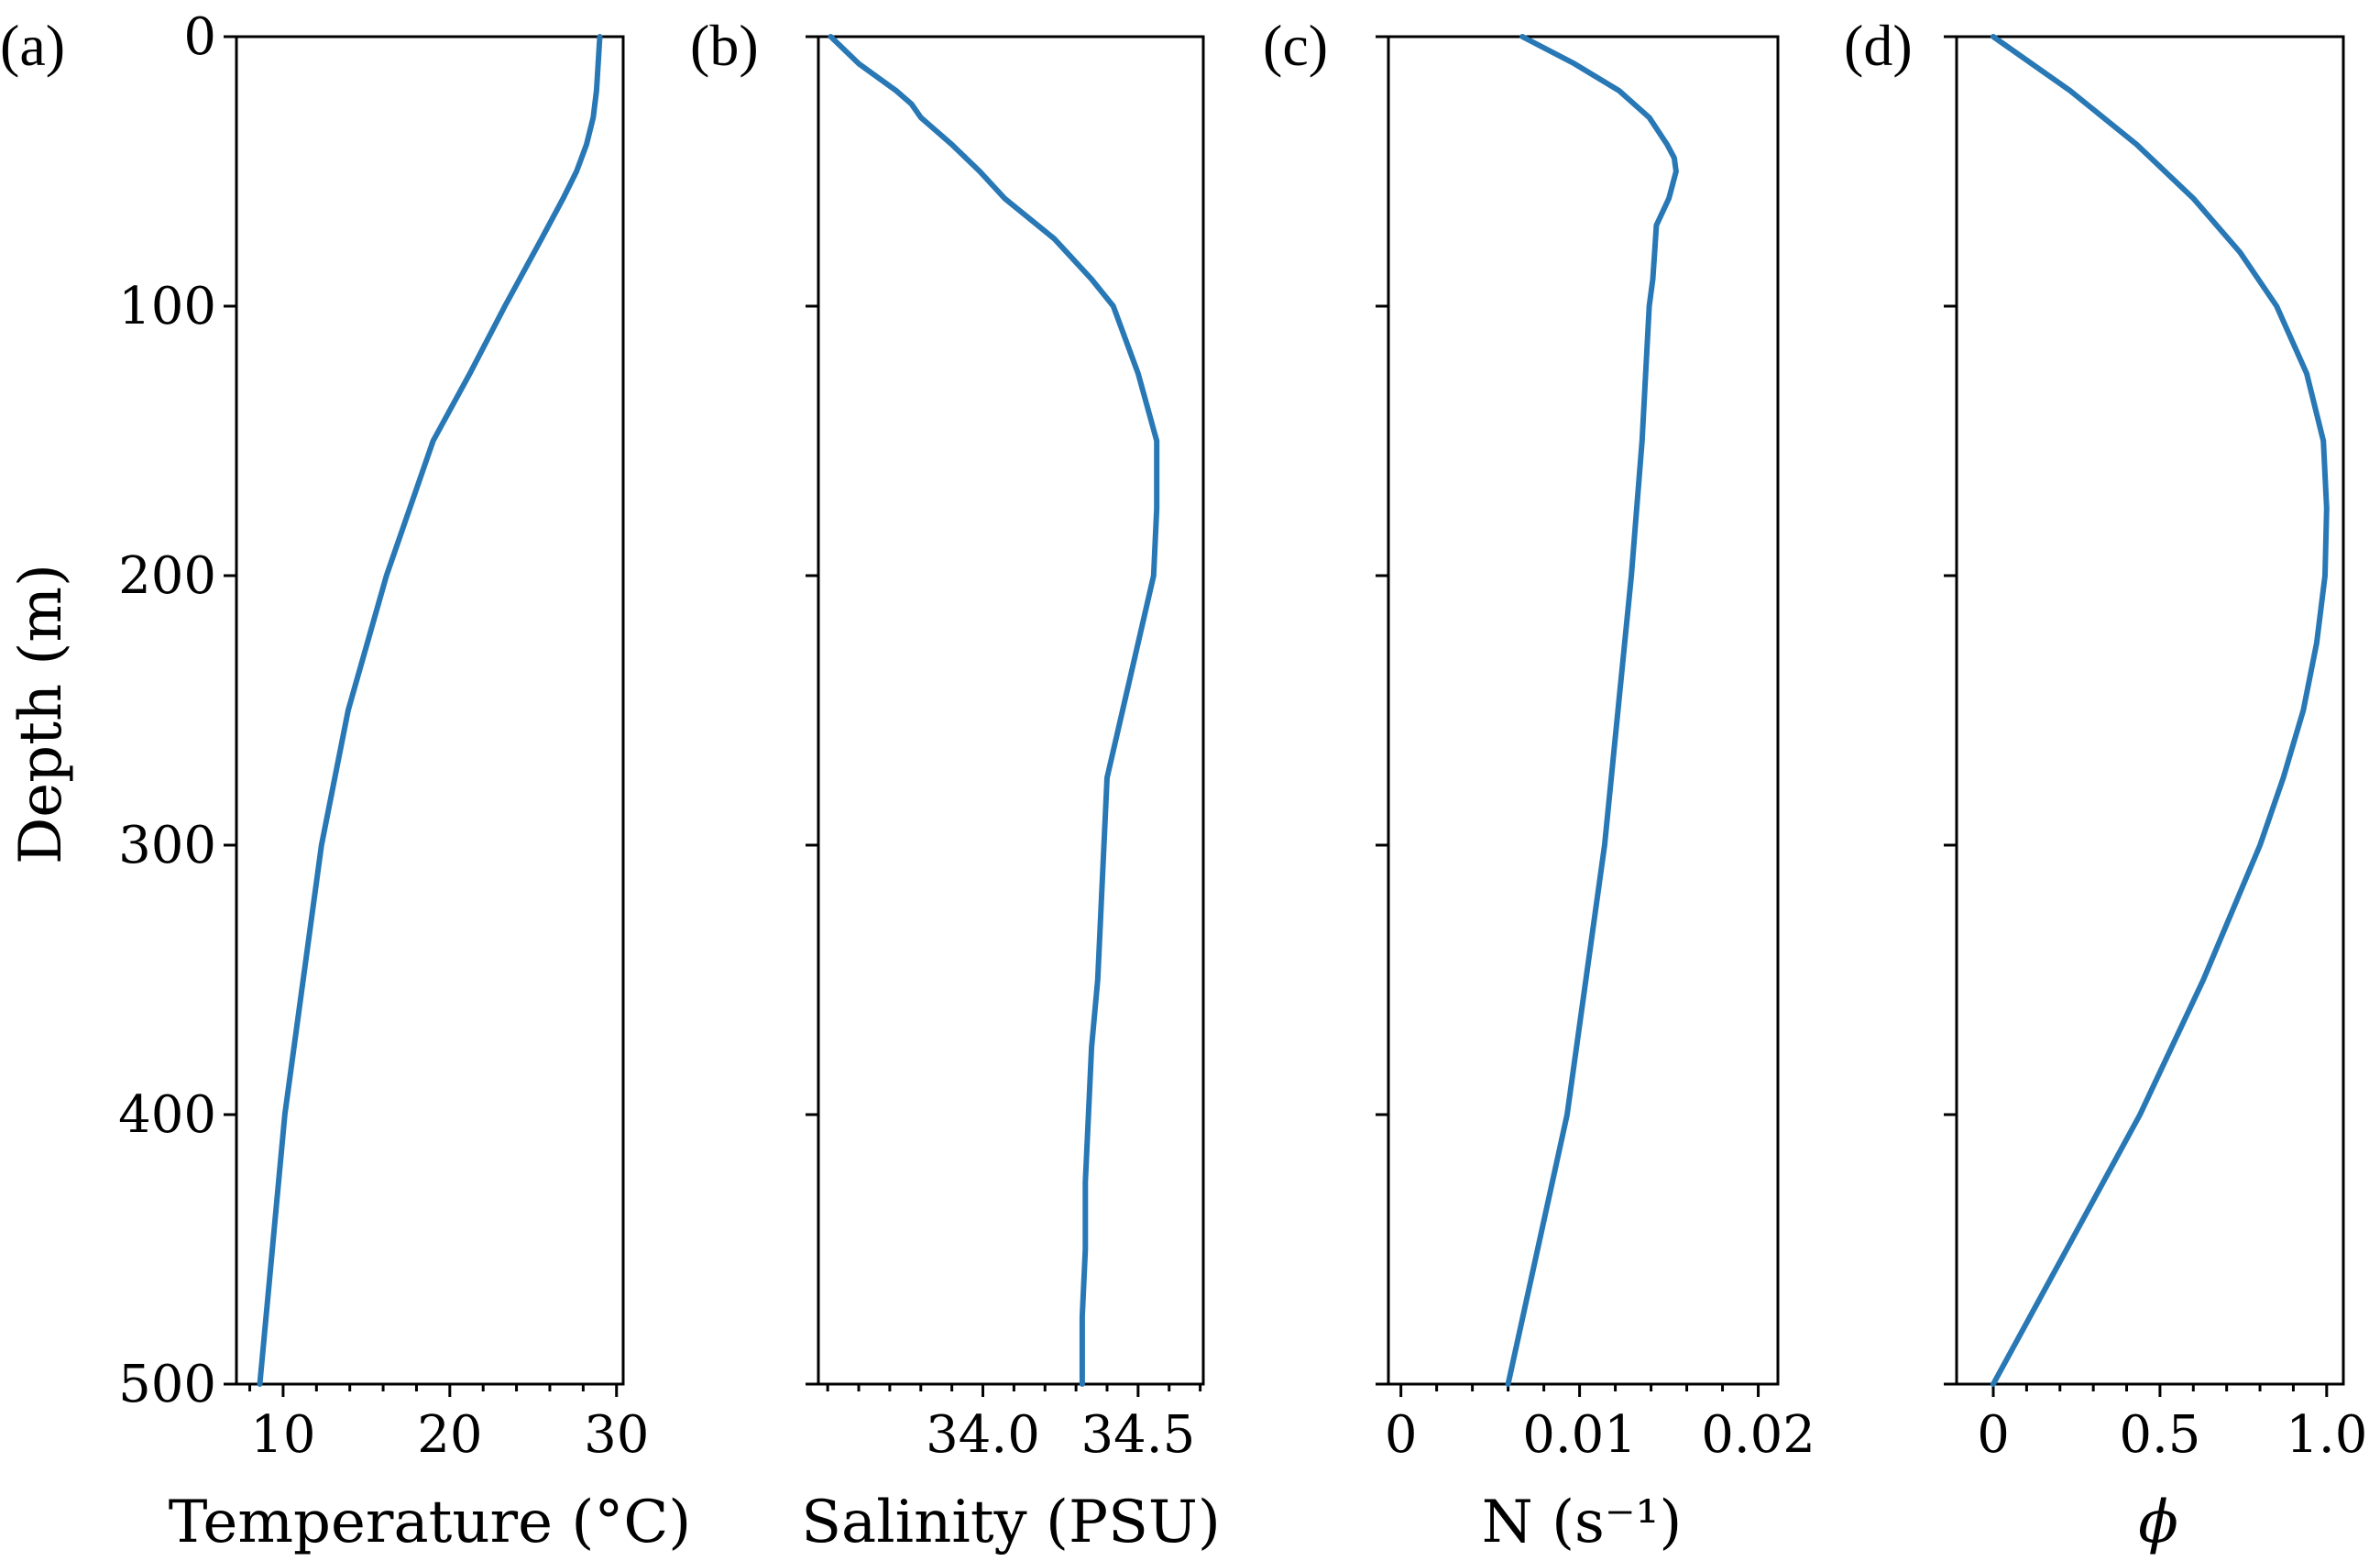 Image resolution: width=2380 pixels, height=1561 pixels. Describe the element at coordinates (2159, 1435) in the screenshot. I see `panel-d-xtick-label: 0.5` at that location.